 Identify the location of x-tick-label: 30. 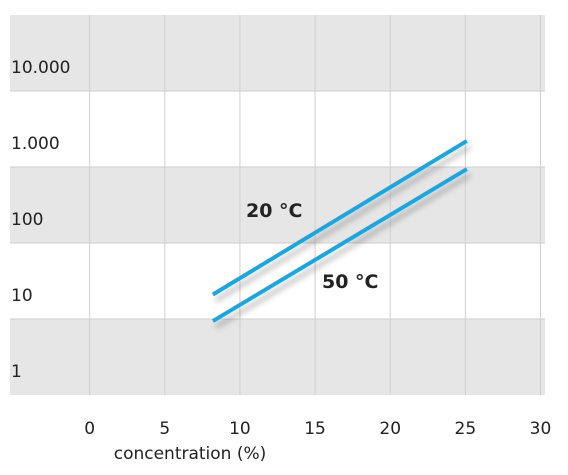
(541, 429).